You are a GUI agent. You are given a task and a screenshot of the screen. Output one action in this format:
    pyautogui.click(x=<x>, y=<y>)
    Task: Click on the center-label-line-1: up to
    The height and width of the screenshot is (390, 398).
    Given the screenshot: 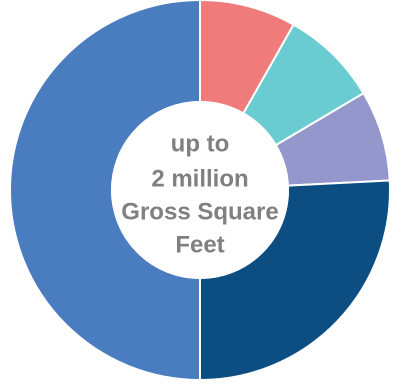 What is the action you would take?
    pyautogui.click(x=200, y=143)
    